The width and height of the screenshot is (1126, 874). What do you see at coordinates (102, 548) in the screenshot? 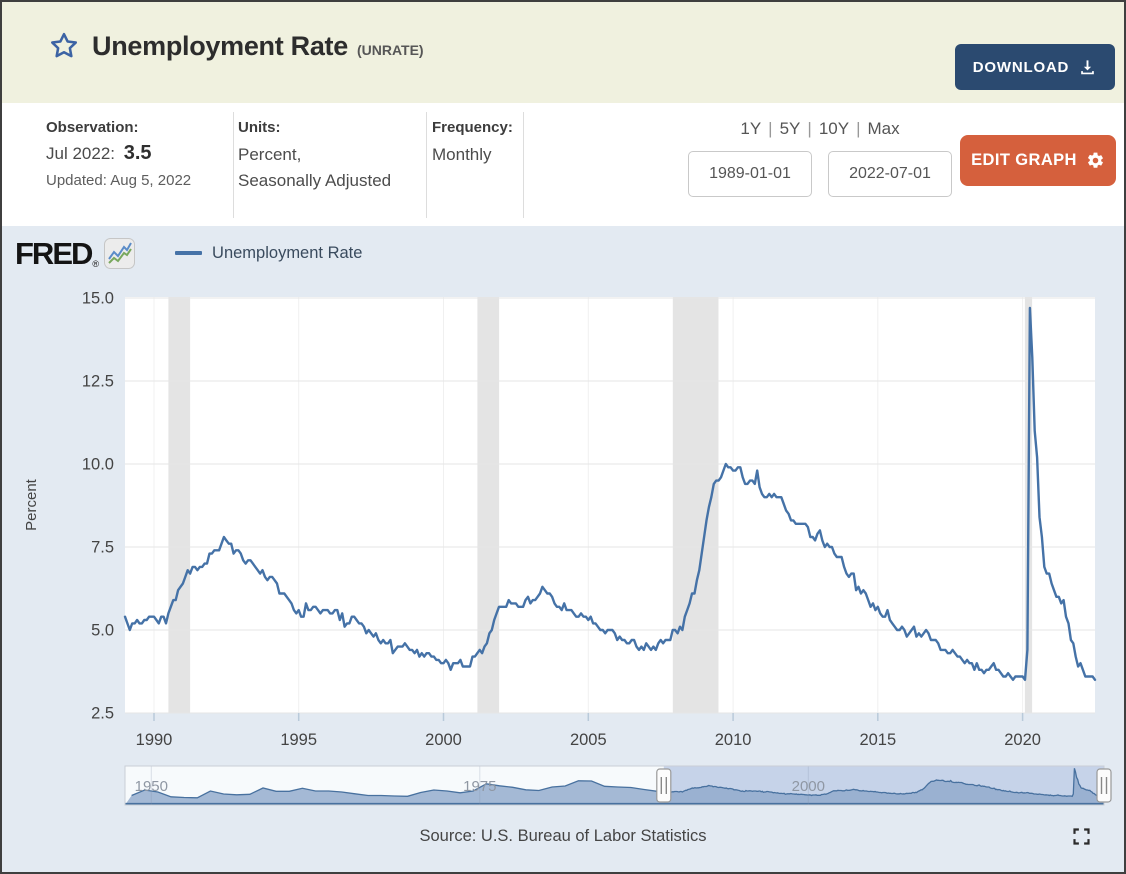
I see `svg-text: 7.5` at bounding box center [102, 548].